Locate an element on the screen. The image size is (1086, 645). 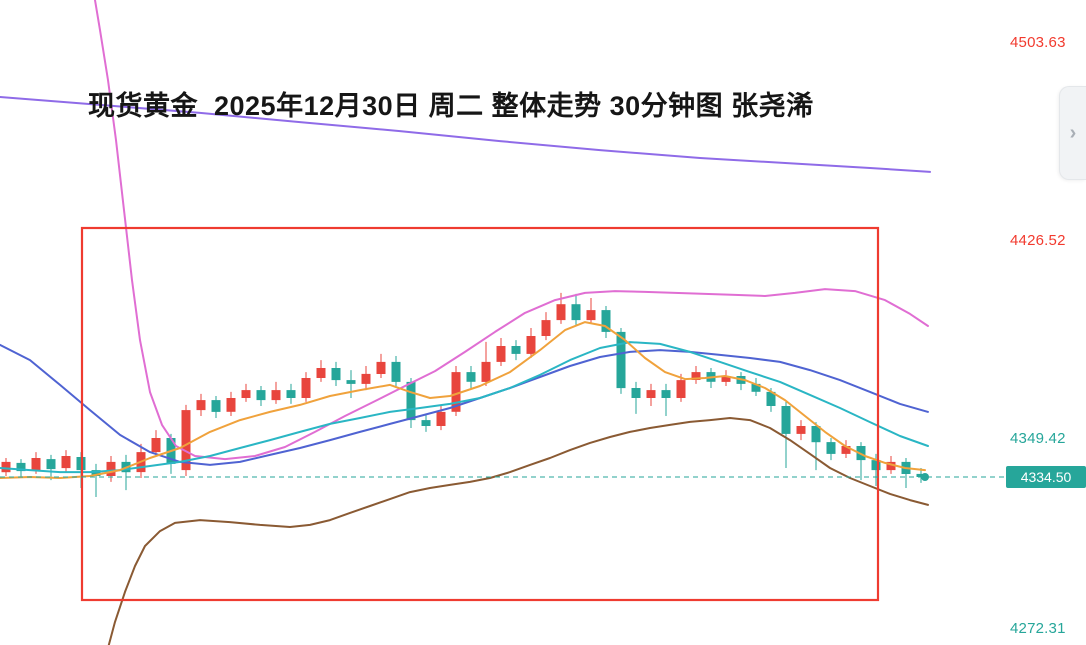
last-price-marker is located at coordinates (925, 477).